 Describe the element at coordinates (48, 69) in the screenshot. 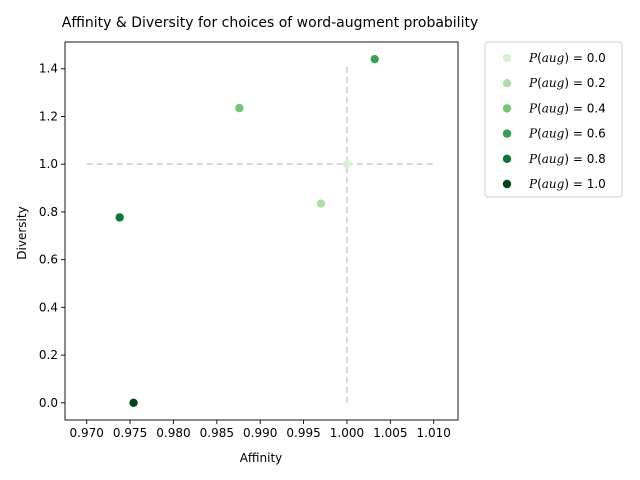

I see `y-tick-label: 1.4` at that location.